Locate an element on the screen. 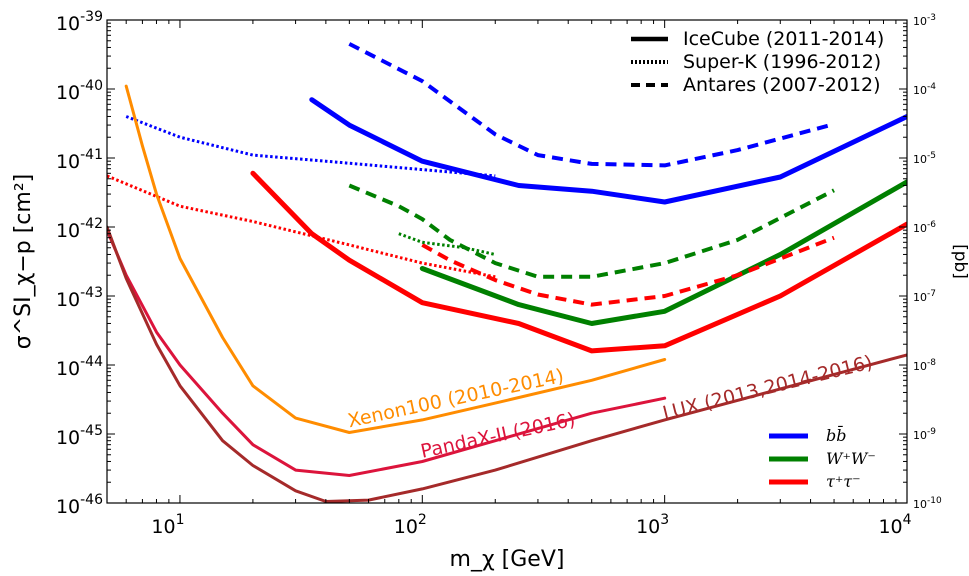 This screenshot has width=969, height=576. legend-style-label: Super-K (1996-2012) is located at coordinates (782, 62).